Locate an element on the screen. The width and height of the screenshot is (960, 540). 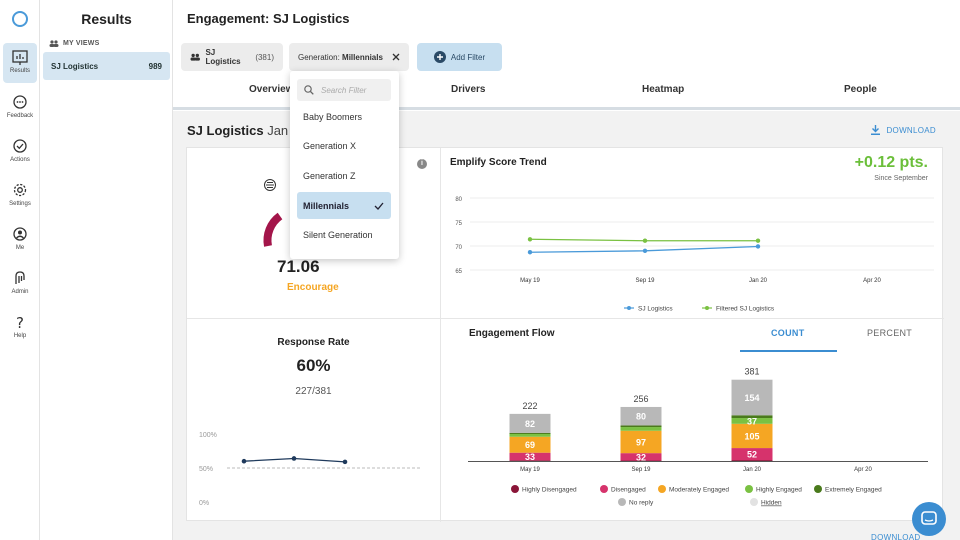
tab-overview: Overview is located at coordinates (271, 89).